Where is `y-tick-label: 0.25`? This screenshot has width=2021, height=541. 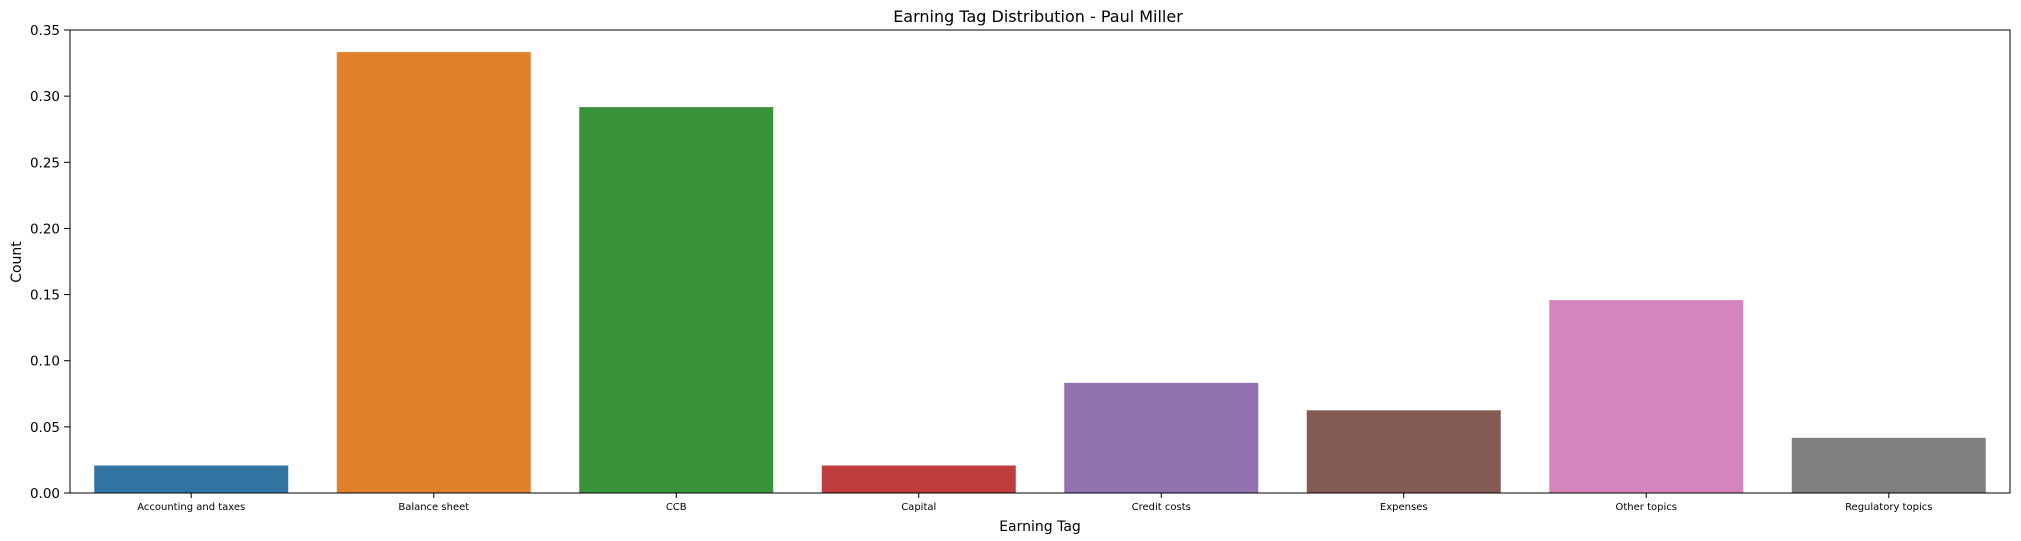
y-tick-label: 0.25 is located at coordinates (45, 163).